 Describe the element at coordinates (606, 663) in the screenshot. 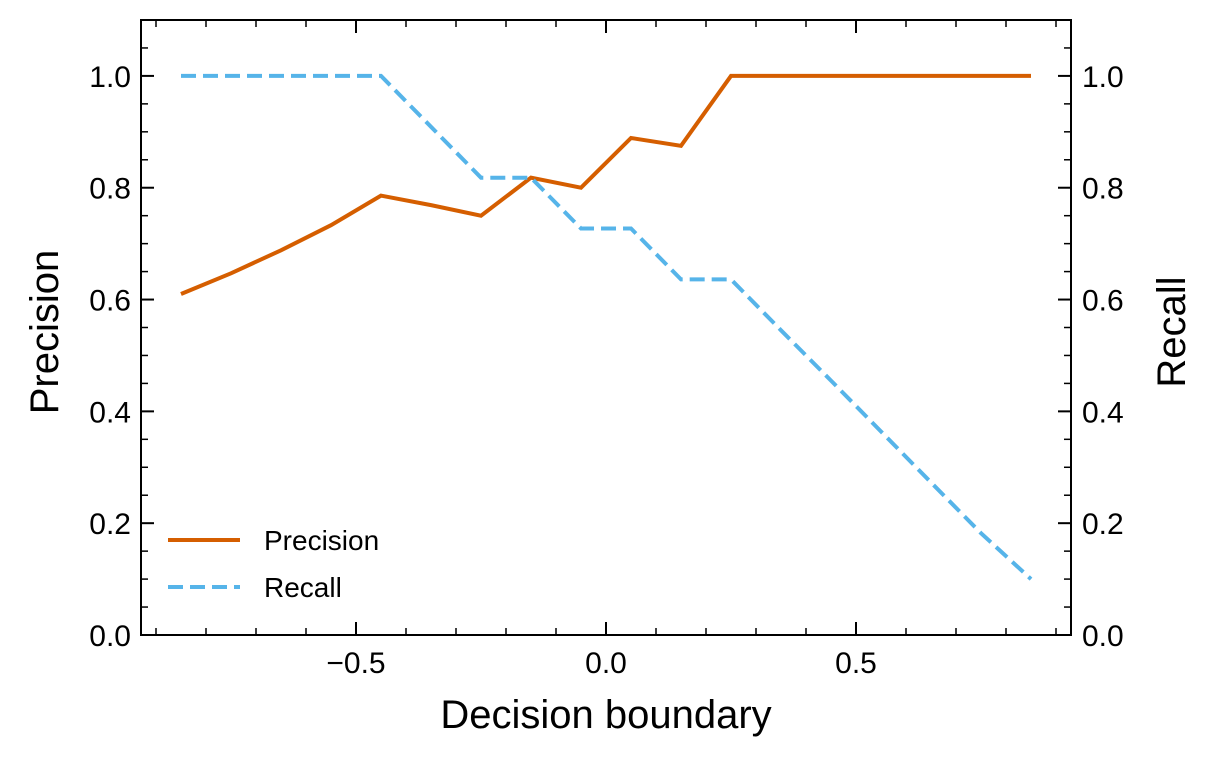

I see `x-tick-label: 0.0` at that location.